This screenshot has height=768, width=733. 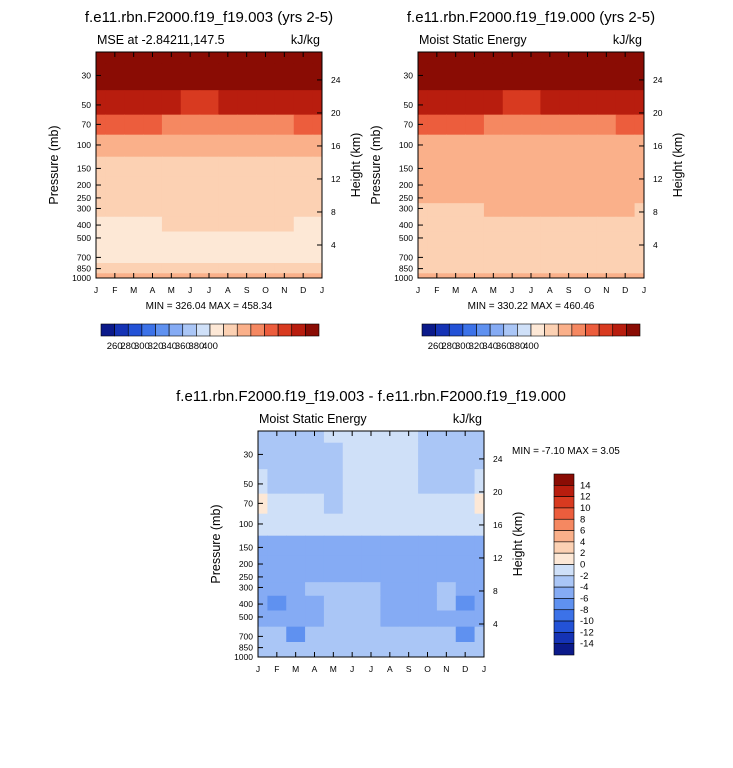 I want to click on y2-tick-label: 8, so click(x=655, y=212).